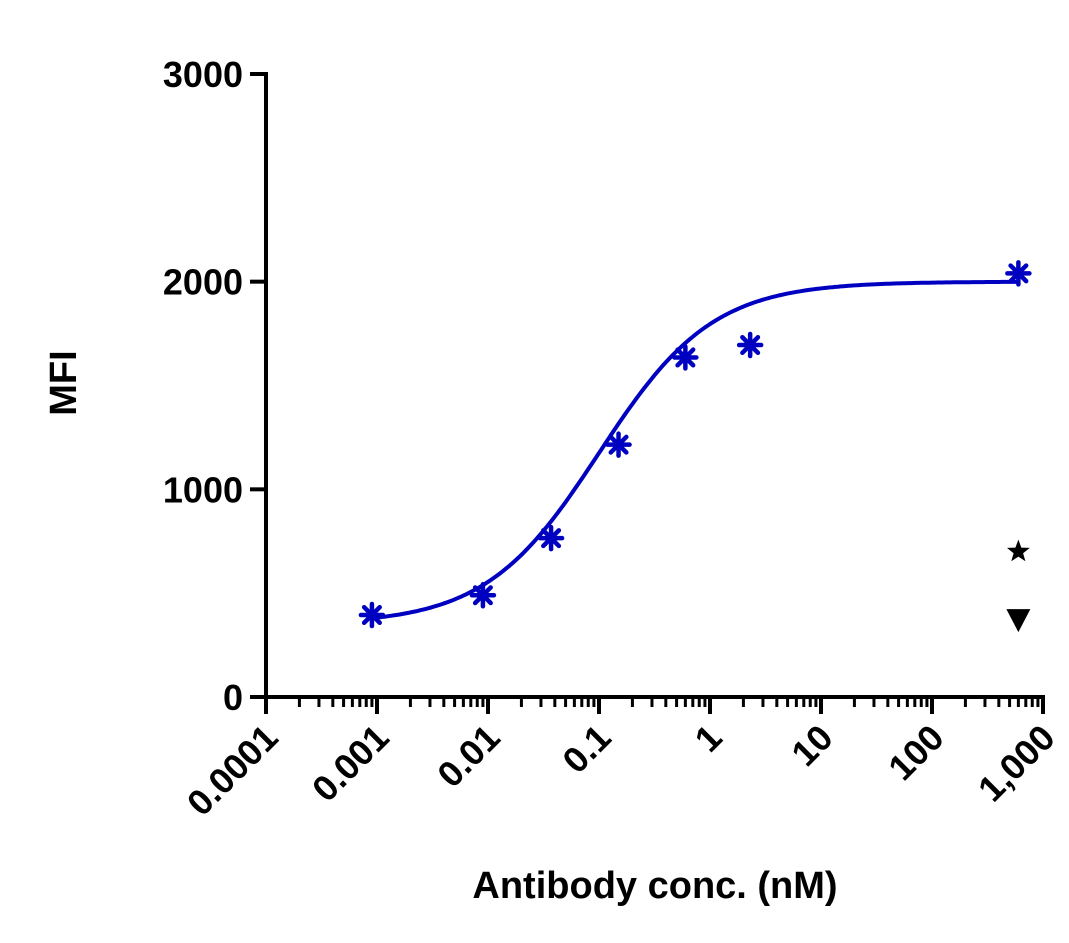 Image resolution: width=1069 pixels, height=943 pixels. Describe the element at coordinates (214, 386) in the screenshot. I see `y-ticks: 0 1000 2000 3000` at that location.